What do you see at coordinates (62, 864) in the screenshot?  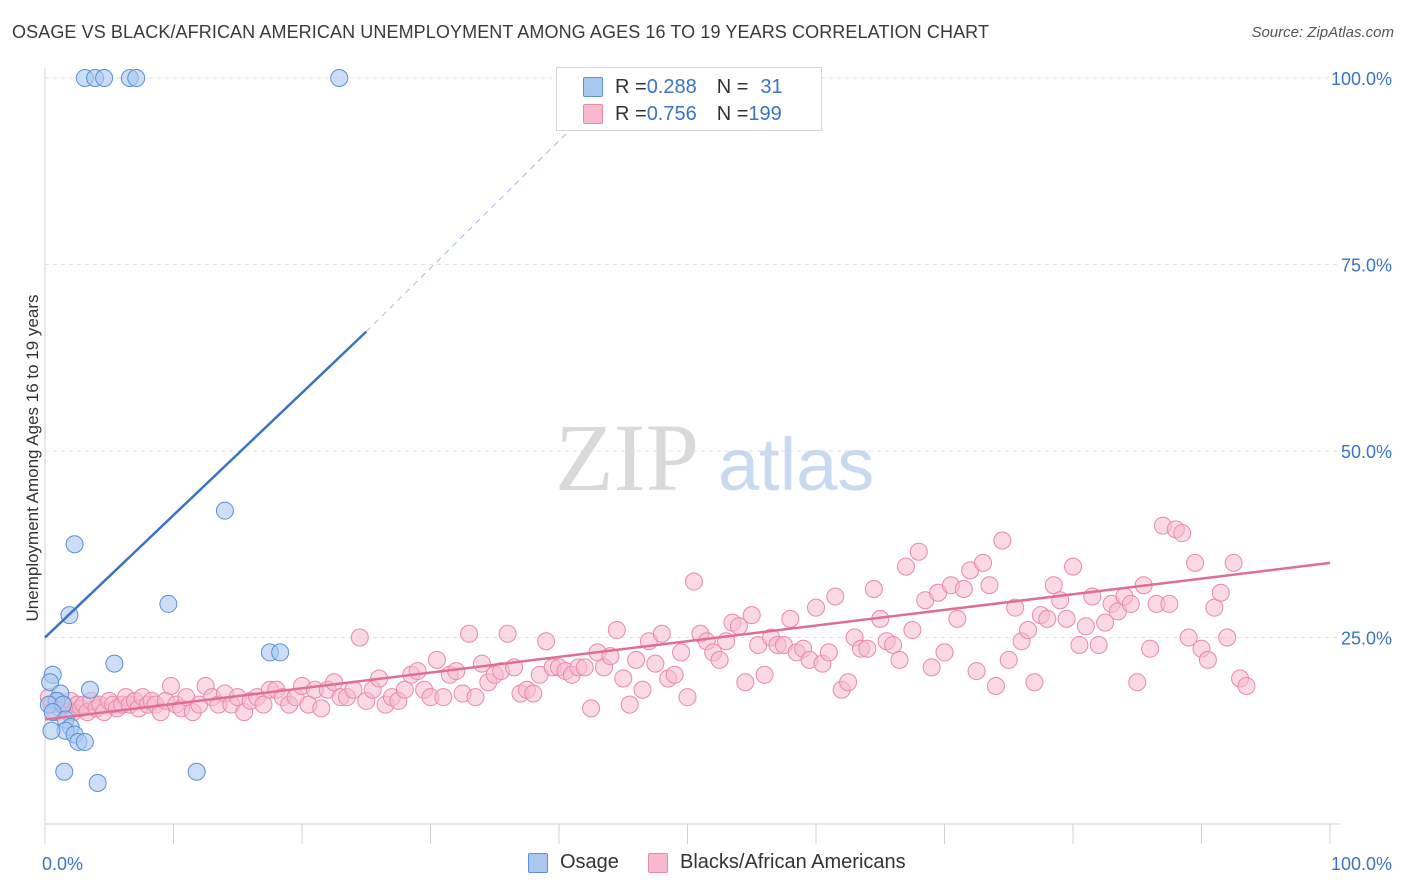 I see `x-tick-label: 0.0%` at bounding box center [62, 864].